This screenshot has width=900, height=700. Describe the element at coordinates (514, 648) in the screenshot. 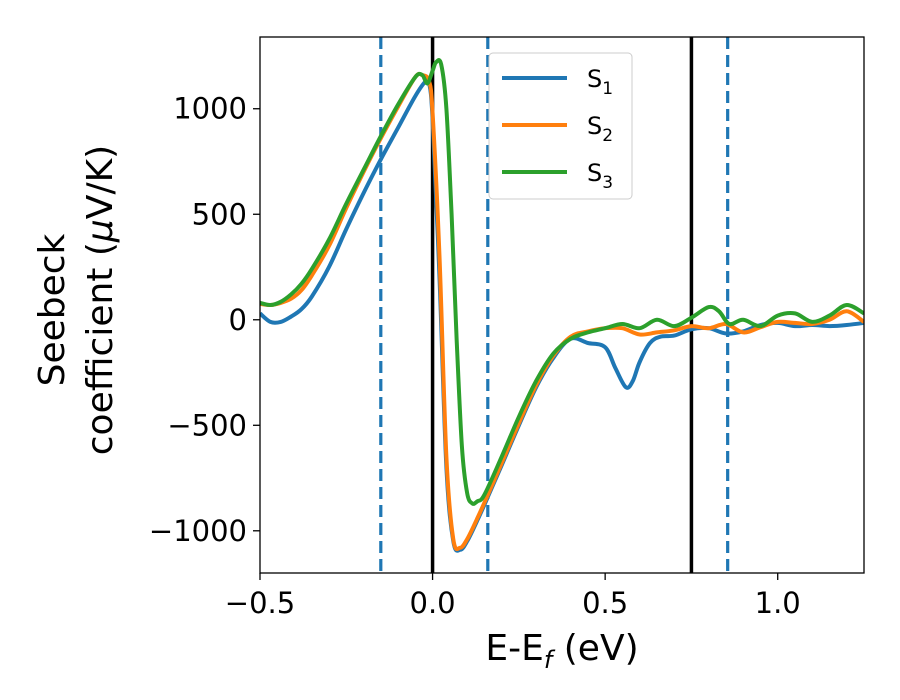

I see `x-axis-label-main: E-E` at that location.